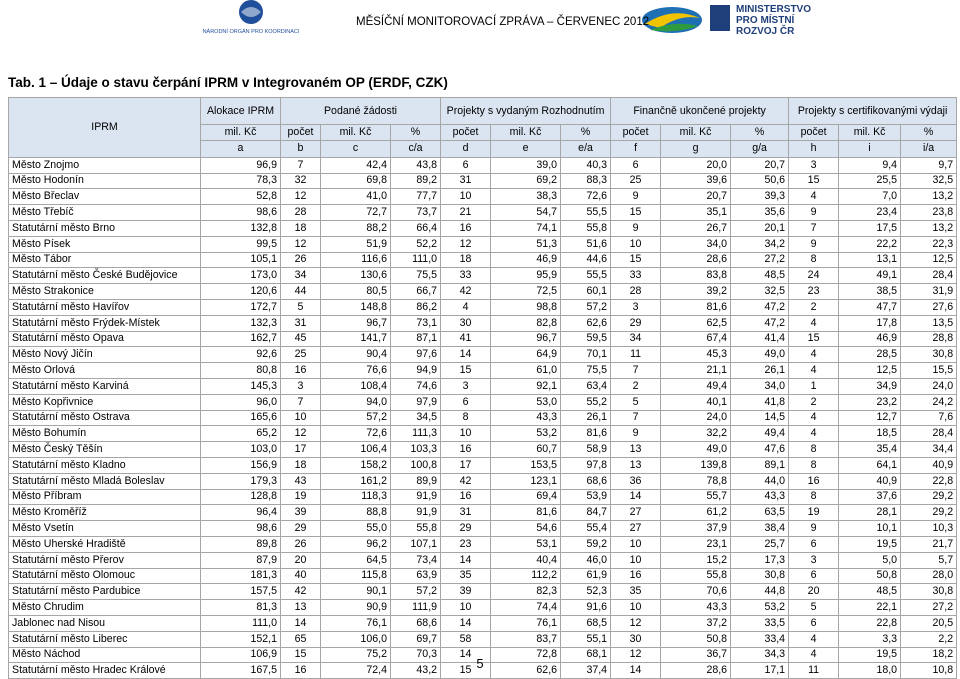  What do you see at coordinates (415, 418) in the screenshot?
I see `cell-value: 34,5` at bounding box center [415, 418].